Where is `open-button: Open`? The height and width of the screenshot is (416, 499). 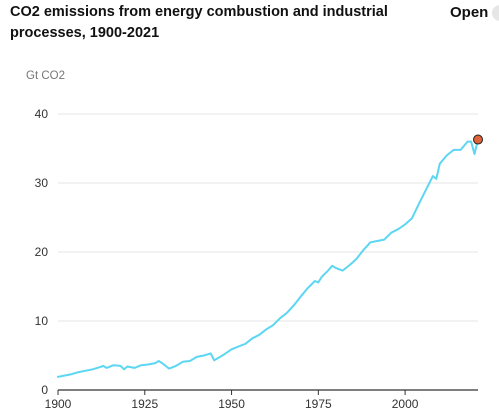 open-button: Open is located at coordinates (474, 12).